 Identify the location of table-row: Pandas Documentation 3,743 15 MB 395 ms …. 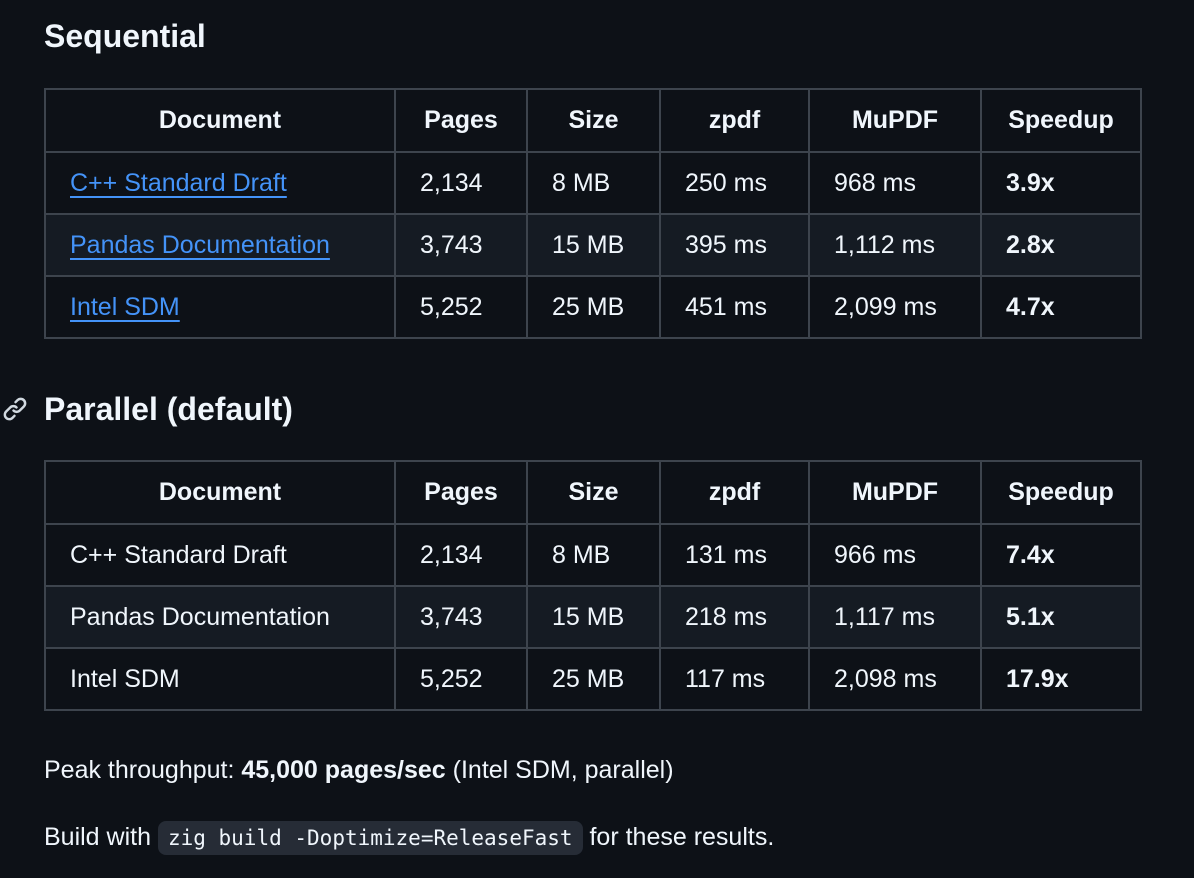
(593, 245).